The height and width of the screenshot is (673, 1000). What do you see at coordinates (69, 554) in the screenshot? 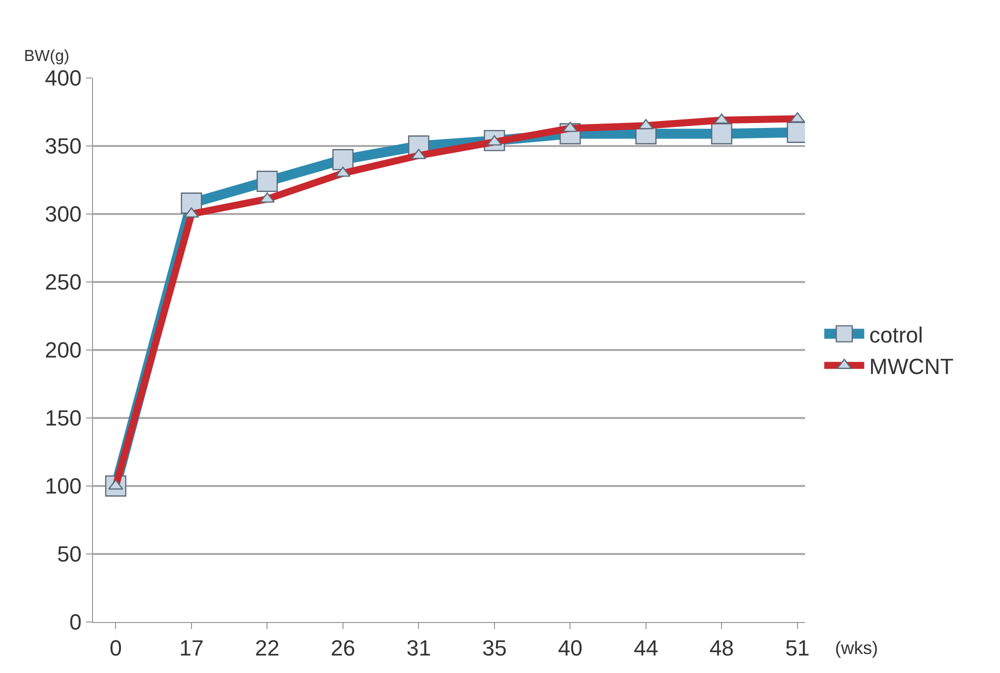
I see `y-tick-label: 50` at bounding box center [69, 554].